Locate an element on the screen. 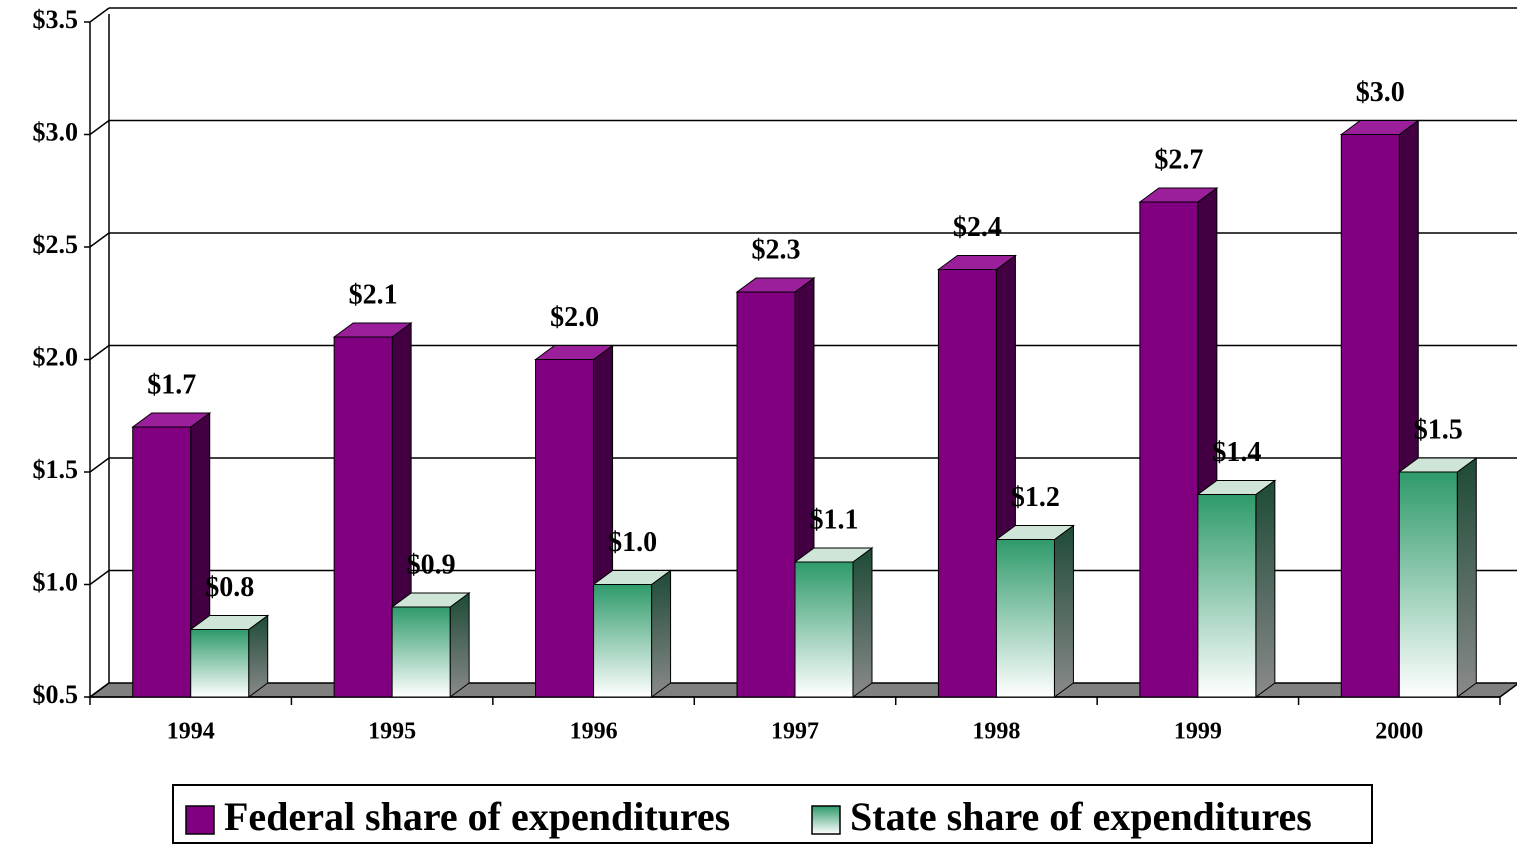 The width and height of the screenshot is (1517, 845). value-label: $1.7 is located at coordinates (171, 384).